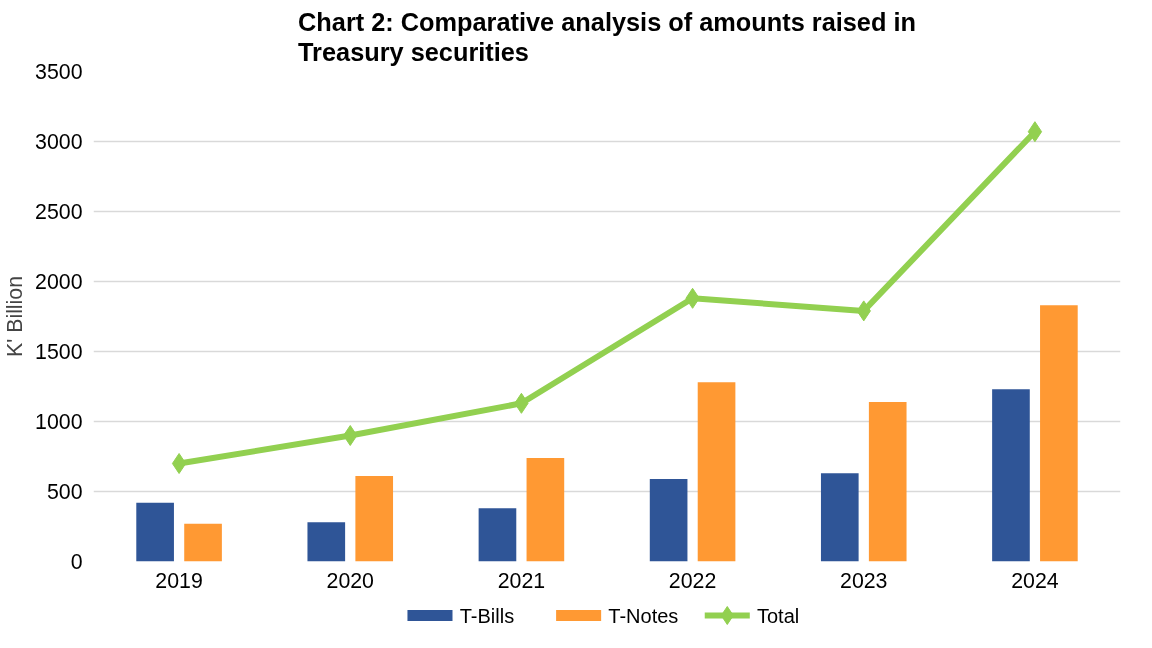 This screenshot has width=1152, height=648. What do you see at coordinates (59, 142) in the screenshot?
I see `y-tick-label: 3000` at bounding box center [59, 142].